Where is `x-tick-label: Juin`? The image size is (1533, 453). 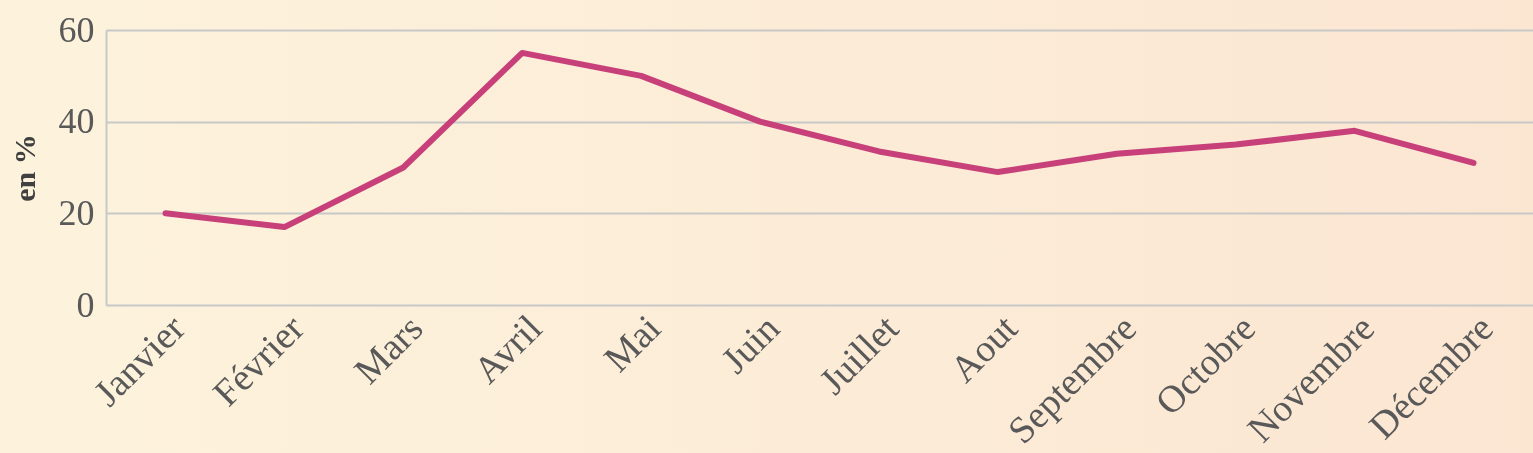 x-tick-label: Juin is located at coordinates (750, 344).